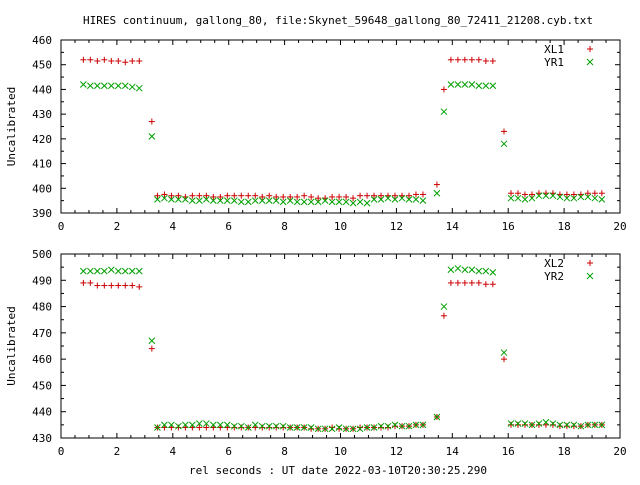 The image size is (640, 485). What do you see at coordinates (42, 254) in the screenshot?
I see `y-tick-label: 500` at bounding box center [42, 254].